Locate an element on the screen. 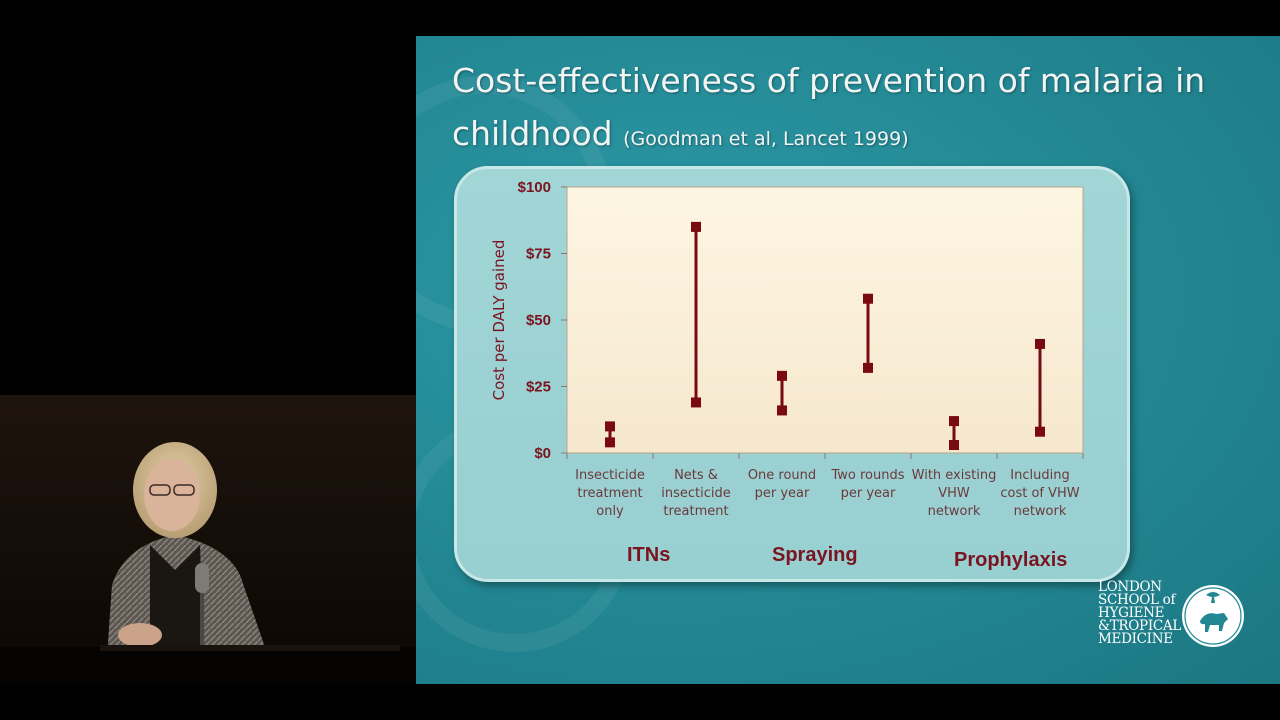  group-label-spraying: Spraying is located at coordinates (815, 555).